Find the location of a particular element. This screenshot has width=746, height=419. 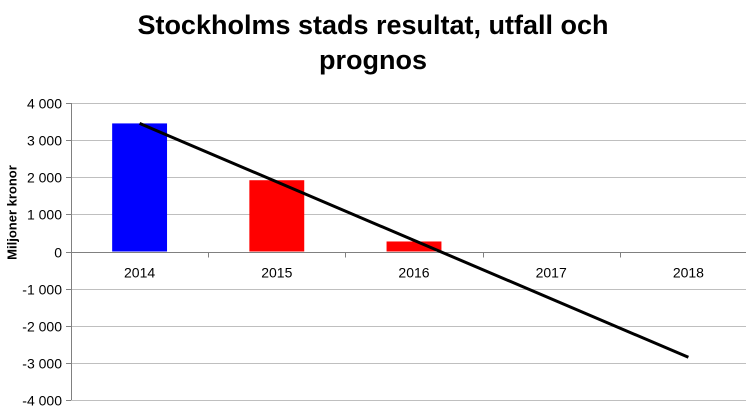

y-tick-label: -2 000 is located at coordinates (42, 327).